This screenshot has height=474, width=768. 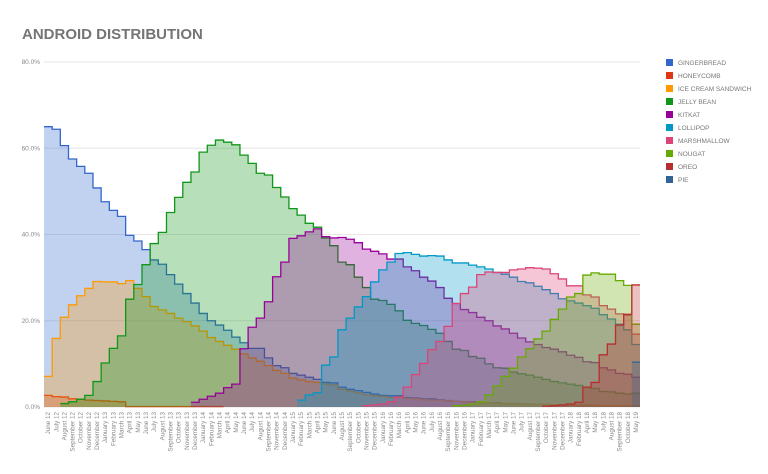 What do you see at coordinates (309, 425) in the screenshot?
I see `x-tick-label: March 15` at bounding box center [309, 425].